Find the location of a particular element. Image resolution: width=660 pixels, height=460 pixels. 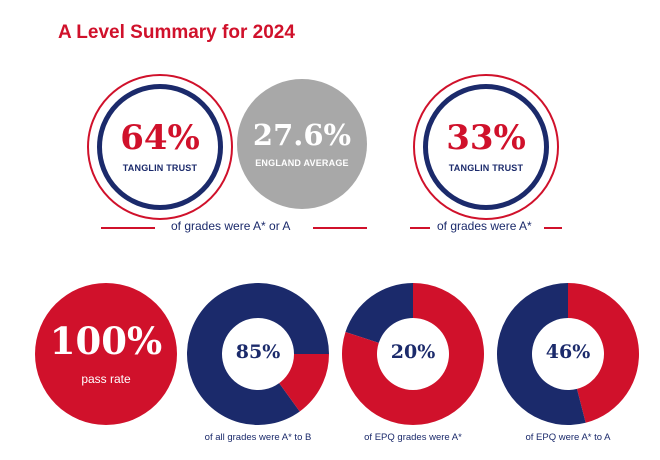

page-title: A Level Summary for 2024 is located at coordinates (176, 32).